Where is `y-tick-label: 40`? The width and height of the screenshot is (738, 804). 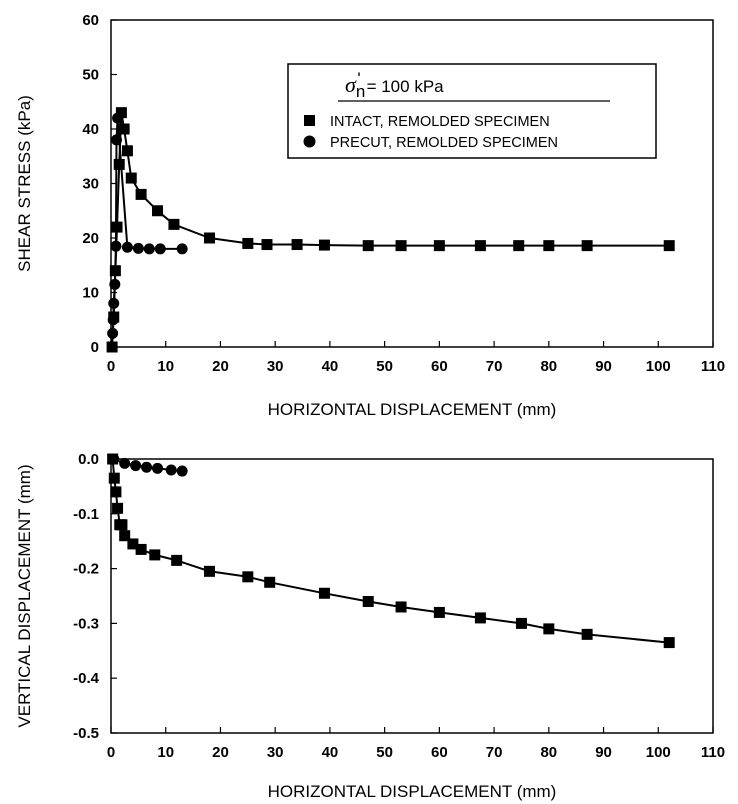 y-tick-label: 40 is located at coordinates (90, 129).